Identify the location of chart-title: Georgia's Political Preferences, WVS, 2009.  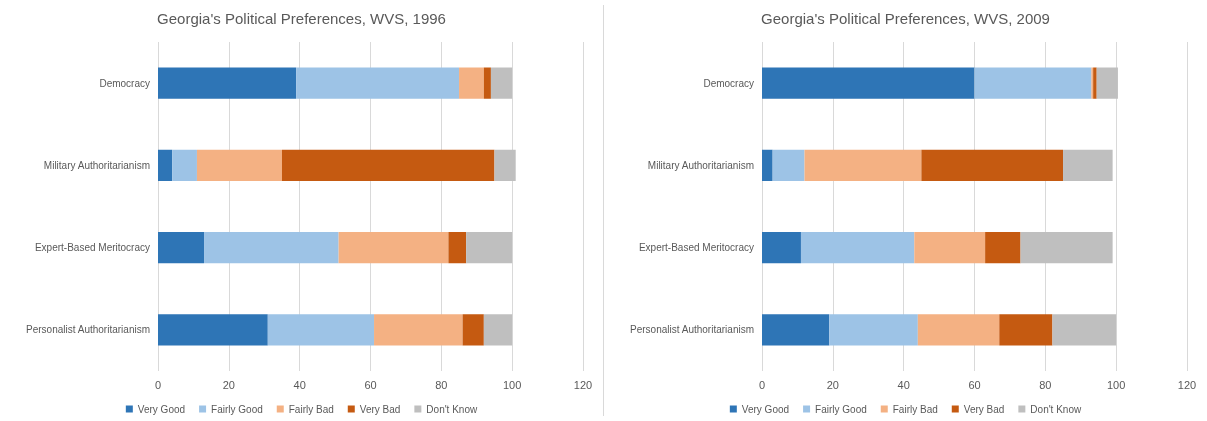
(905, 18).